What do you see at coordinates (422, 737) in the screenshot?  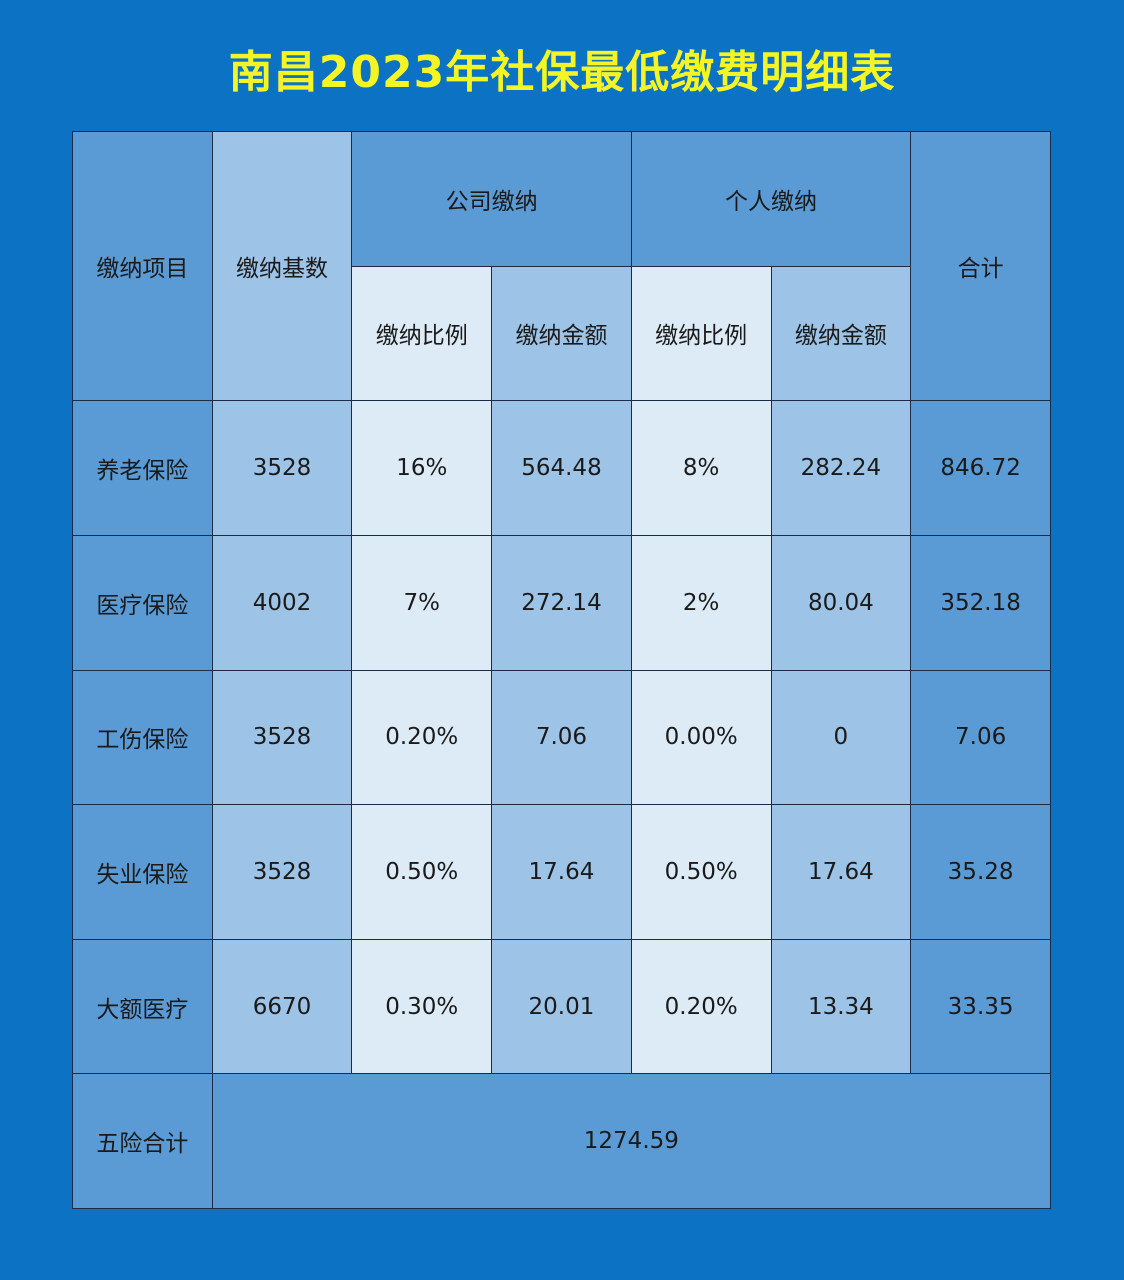 I see `cell-c-ratio: 0.20%` at bounding box center [422, 737].